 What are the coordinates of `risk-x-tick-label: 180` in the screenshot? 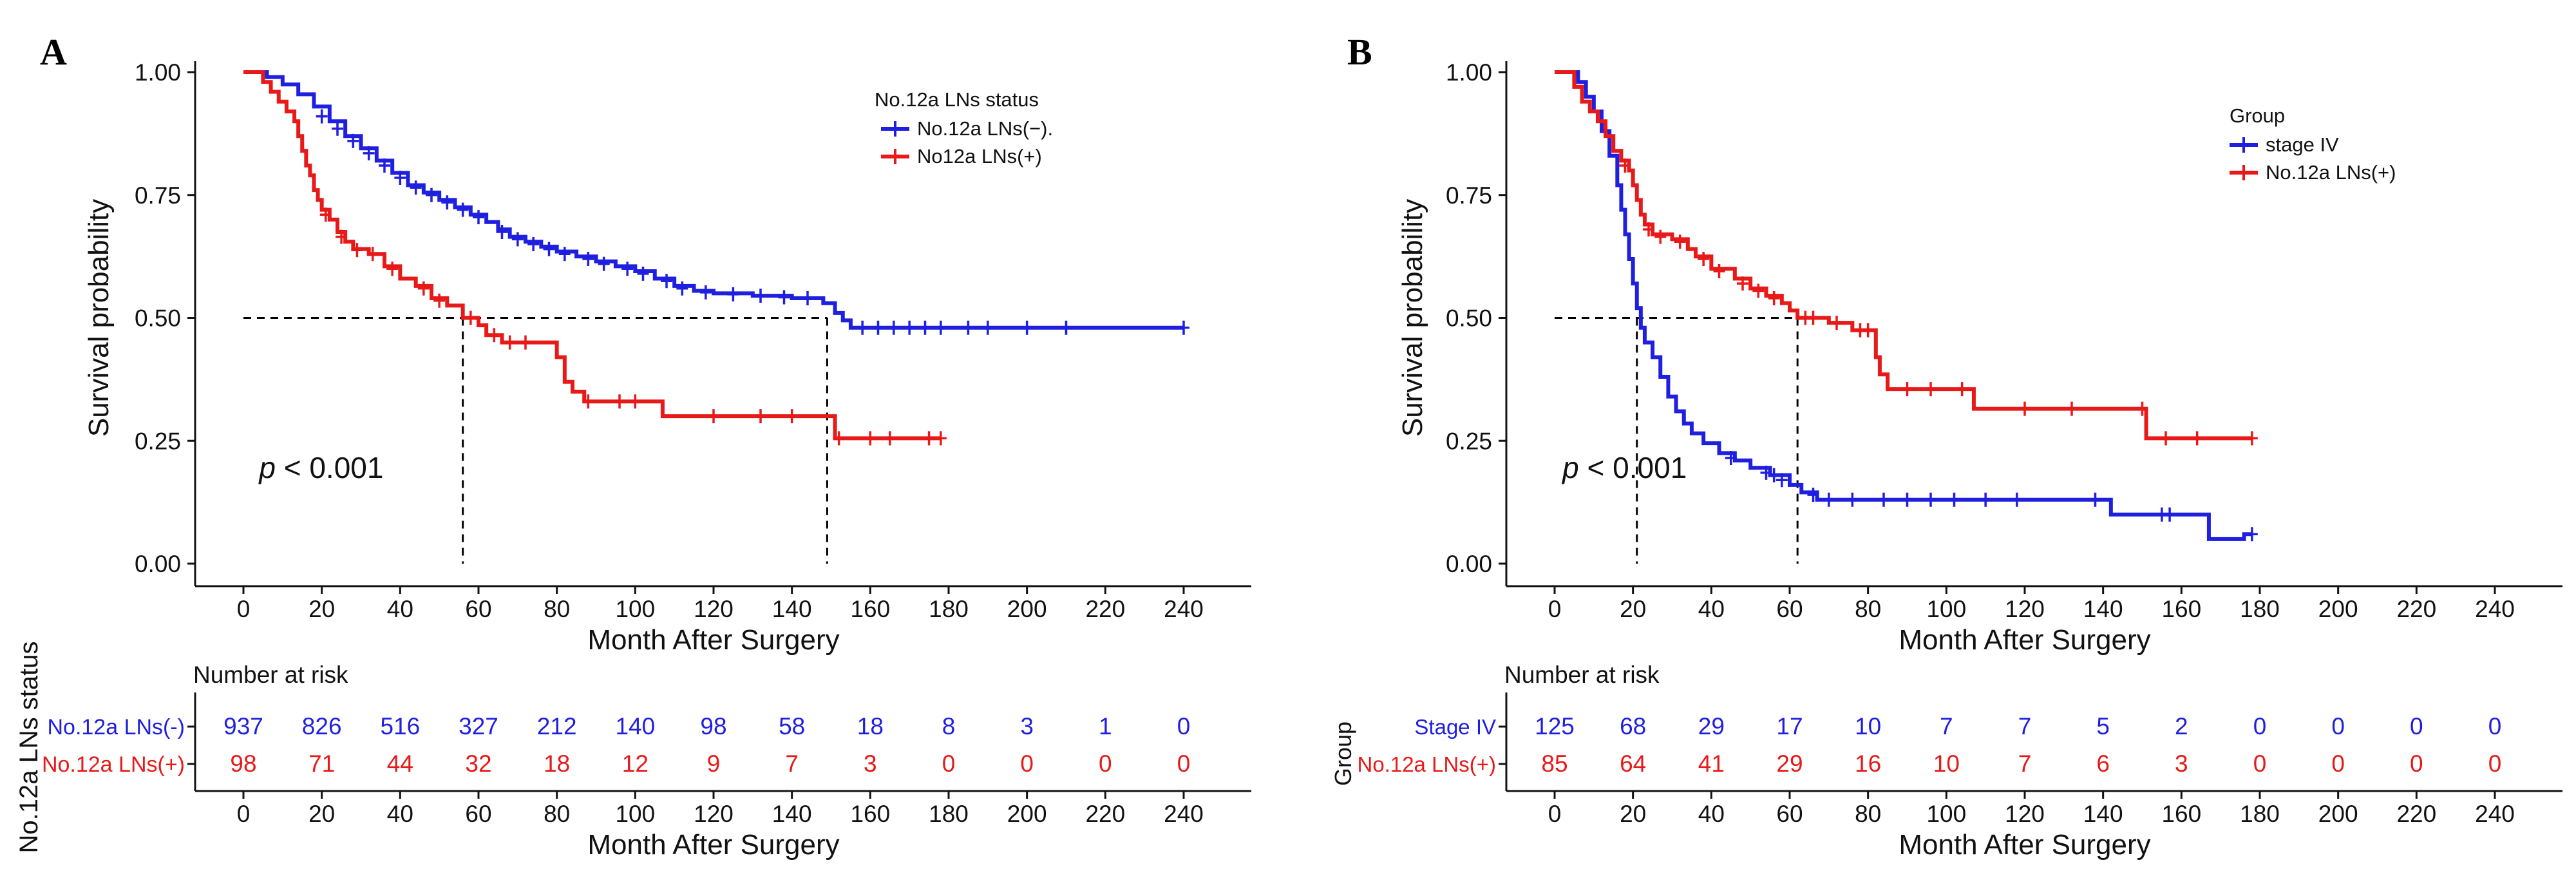 It's located at (2260, 814).